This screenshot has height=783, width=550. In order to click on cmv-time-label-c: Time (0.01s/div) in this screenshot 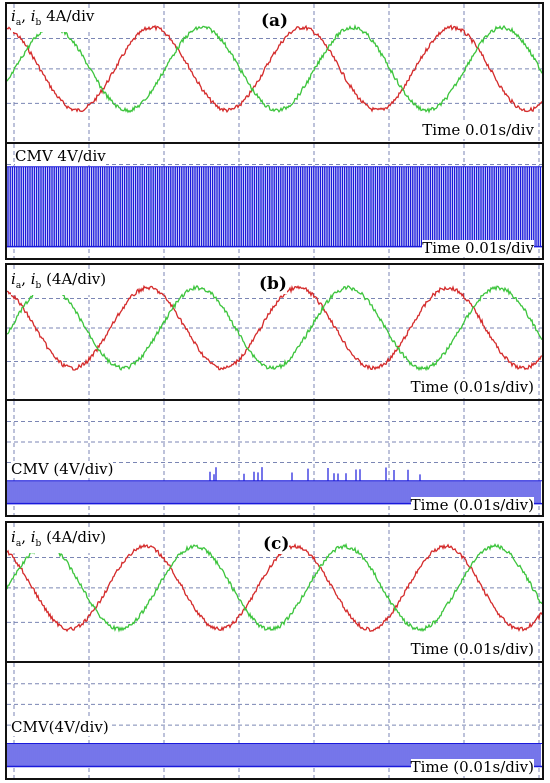, I will do `click(472, 767)`.